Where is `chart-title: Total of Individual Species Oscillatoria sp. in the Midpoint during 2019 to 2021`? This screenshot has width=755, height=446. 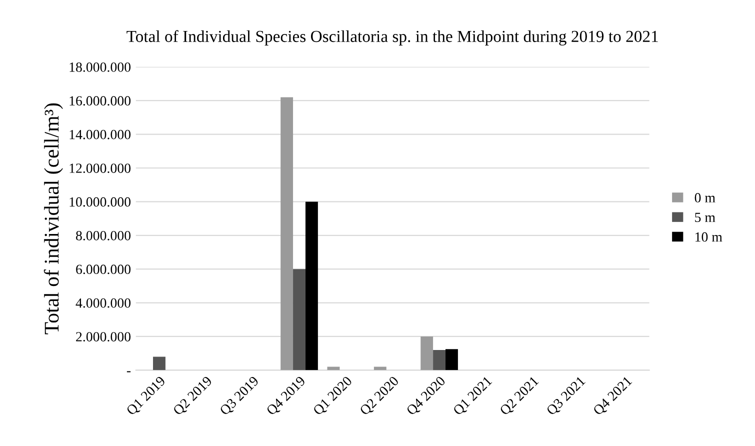
chart-title: Total of Individual Species Oscillatoria sp. in the Midpoint during 2019 to 2021 is located at coordinates (392, 38).